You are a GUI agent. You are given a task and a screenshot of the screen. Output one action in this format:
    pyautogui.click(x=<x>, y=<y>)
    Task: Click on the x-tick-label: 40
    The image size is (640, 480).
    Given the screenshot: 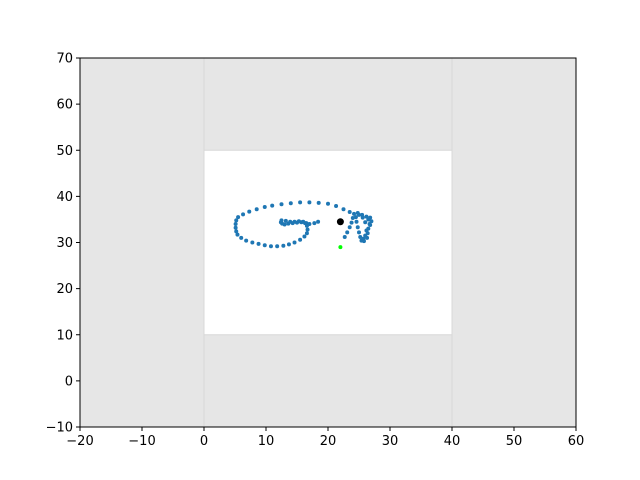 What is the action you would take?
    pyautogui.click(x=452, y=441)
    